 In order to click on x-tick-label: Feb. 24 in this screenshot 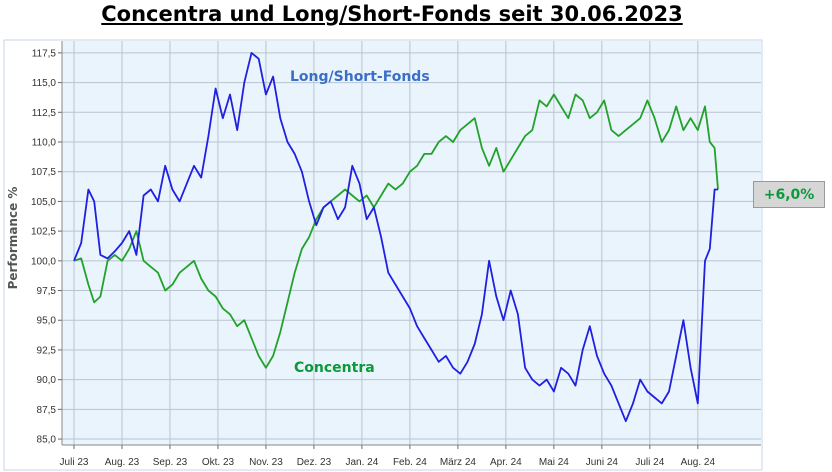, I will do `click(410, 462)`.